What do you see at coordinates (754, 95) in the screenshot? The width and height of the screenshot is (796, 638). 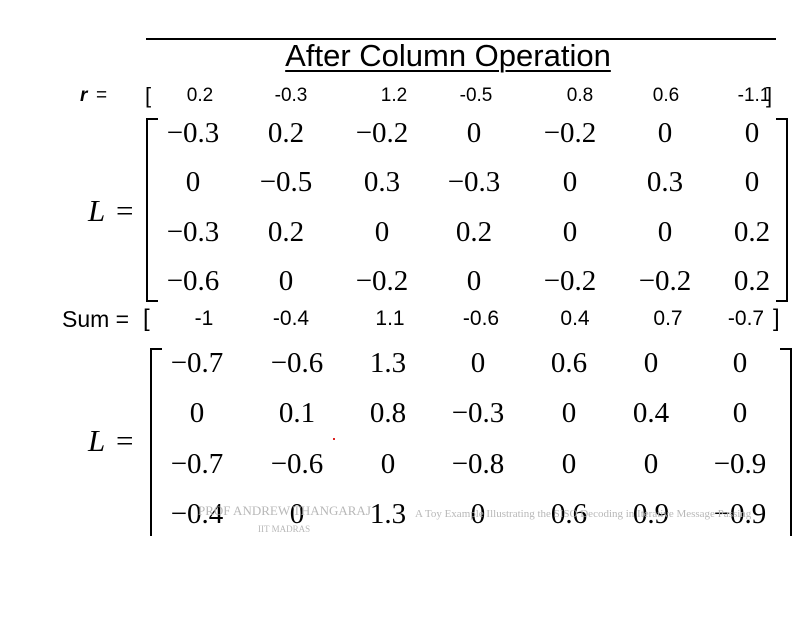 I see `r-value: -1.1` at bounding box center [754, 95].